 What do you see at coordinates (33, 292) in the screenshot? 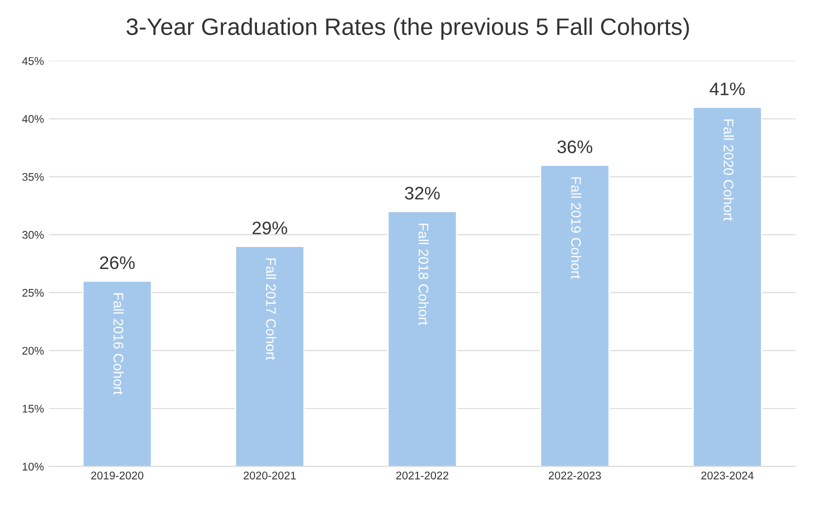
I see `y-tick-label: 25%` at bounding box center [33, 292].